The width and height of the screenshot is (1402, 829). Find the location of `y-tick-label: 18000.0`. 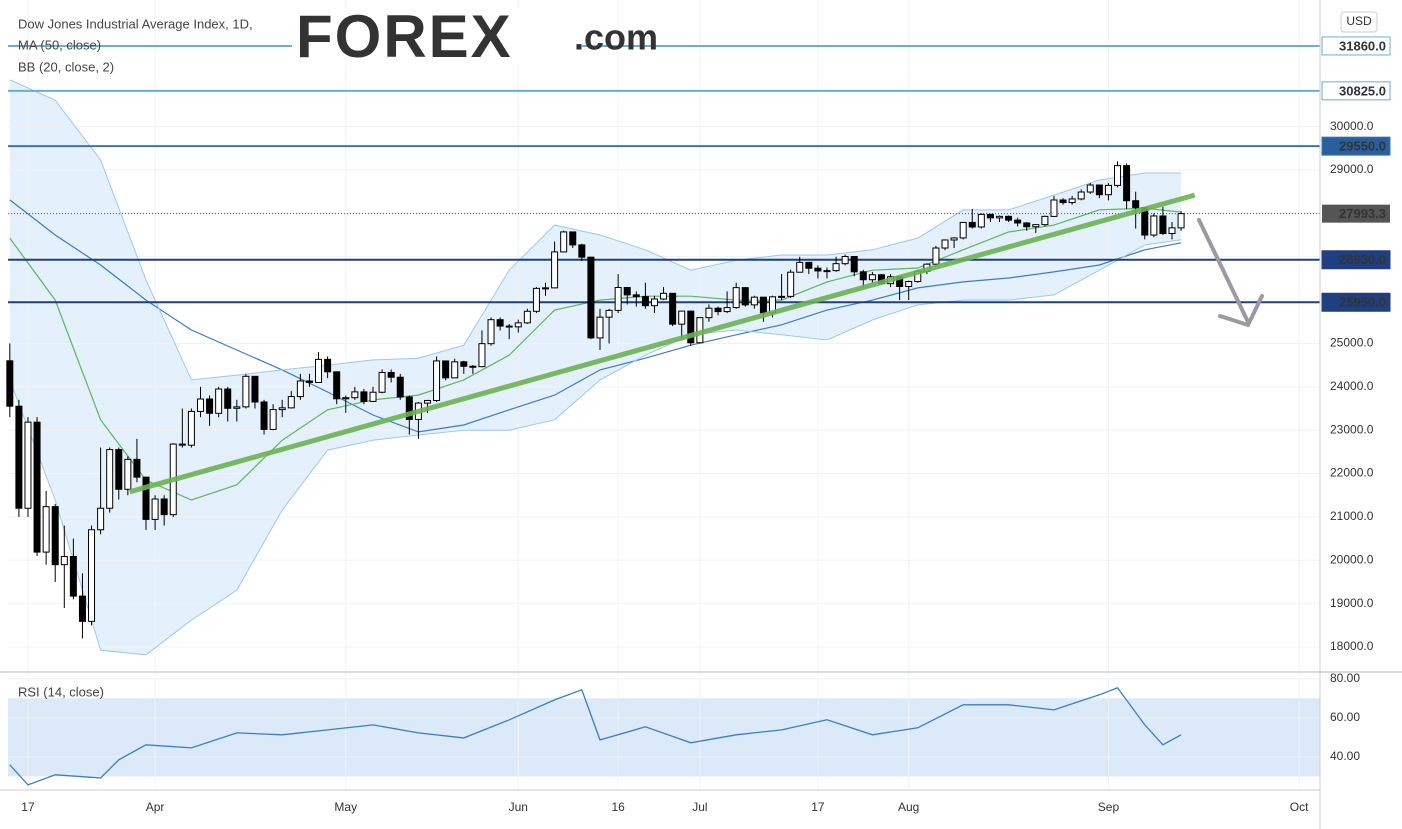

y-tick-label: 18000.0 is located at coordinates (1352, 646).